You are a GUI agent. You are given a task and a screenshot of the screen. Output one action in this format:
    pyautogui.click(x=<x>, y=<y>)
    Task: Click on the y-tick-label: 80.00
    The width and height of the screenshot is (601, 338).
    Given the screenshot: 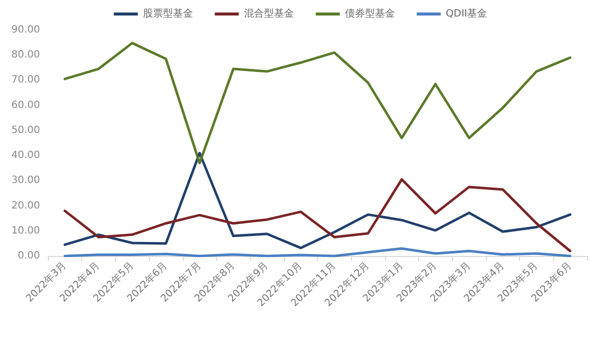 What is the action you would take?
    pyautogui.click(x=25, y=55)
    